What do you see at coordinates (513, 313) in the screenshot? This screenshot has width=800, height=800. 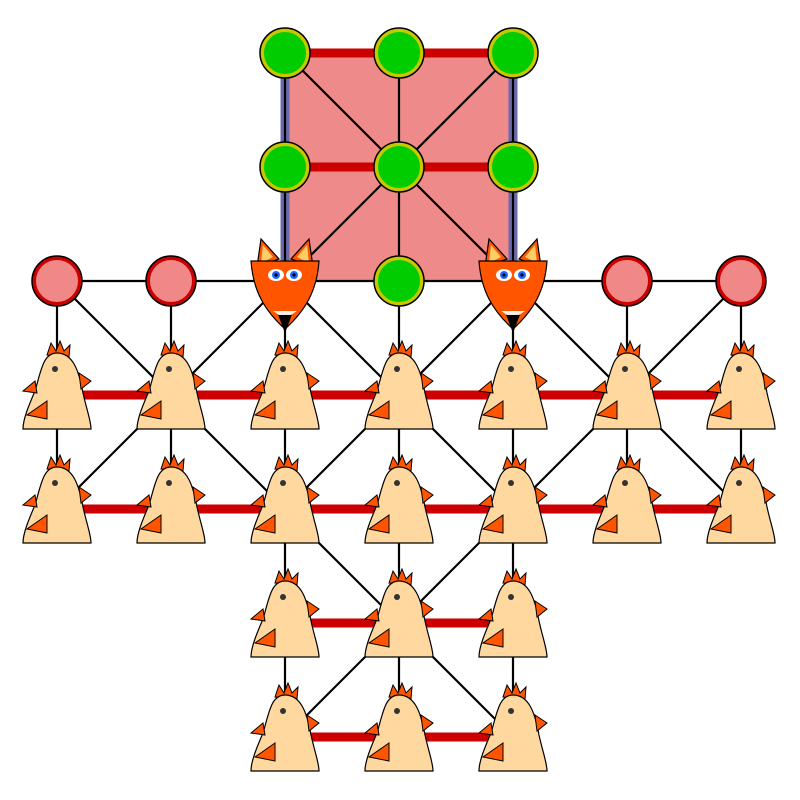 I see `fox-muzzle` at bounding box center [513, 313].